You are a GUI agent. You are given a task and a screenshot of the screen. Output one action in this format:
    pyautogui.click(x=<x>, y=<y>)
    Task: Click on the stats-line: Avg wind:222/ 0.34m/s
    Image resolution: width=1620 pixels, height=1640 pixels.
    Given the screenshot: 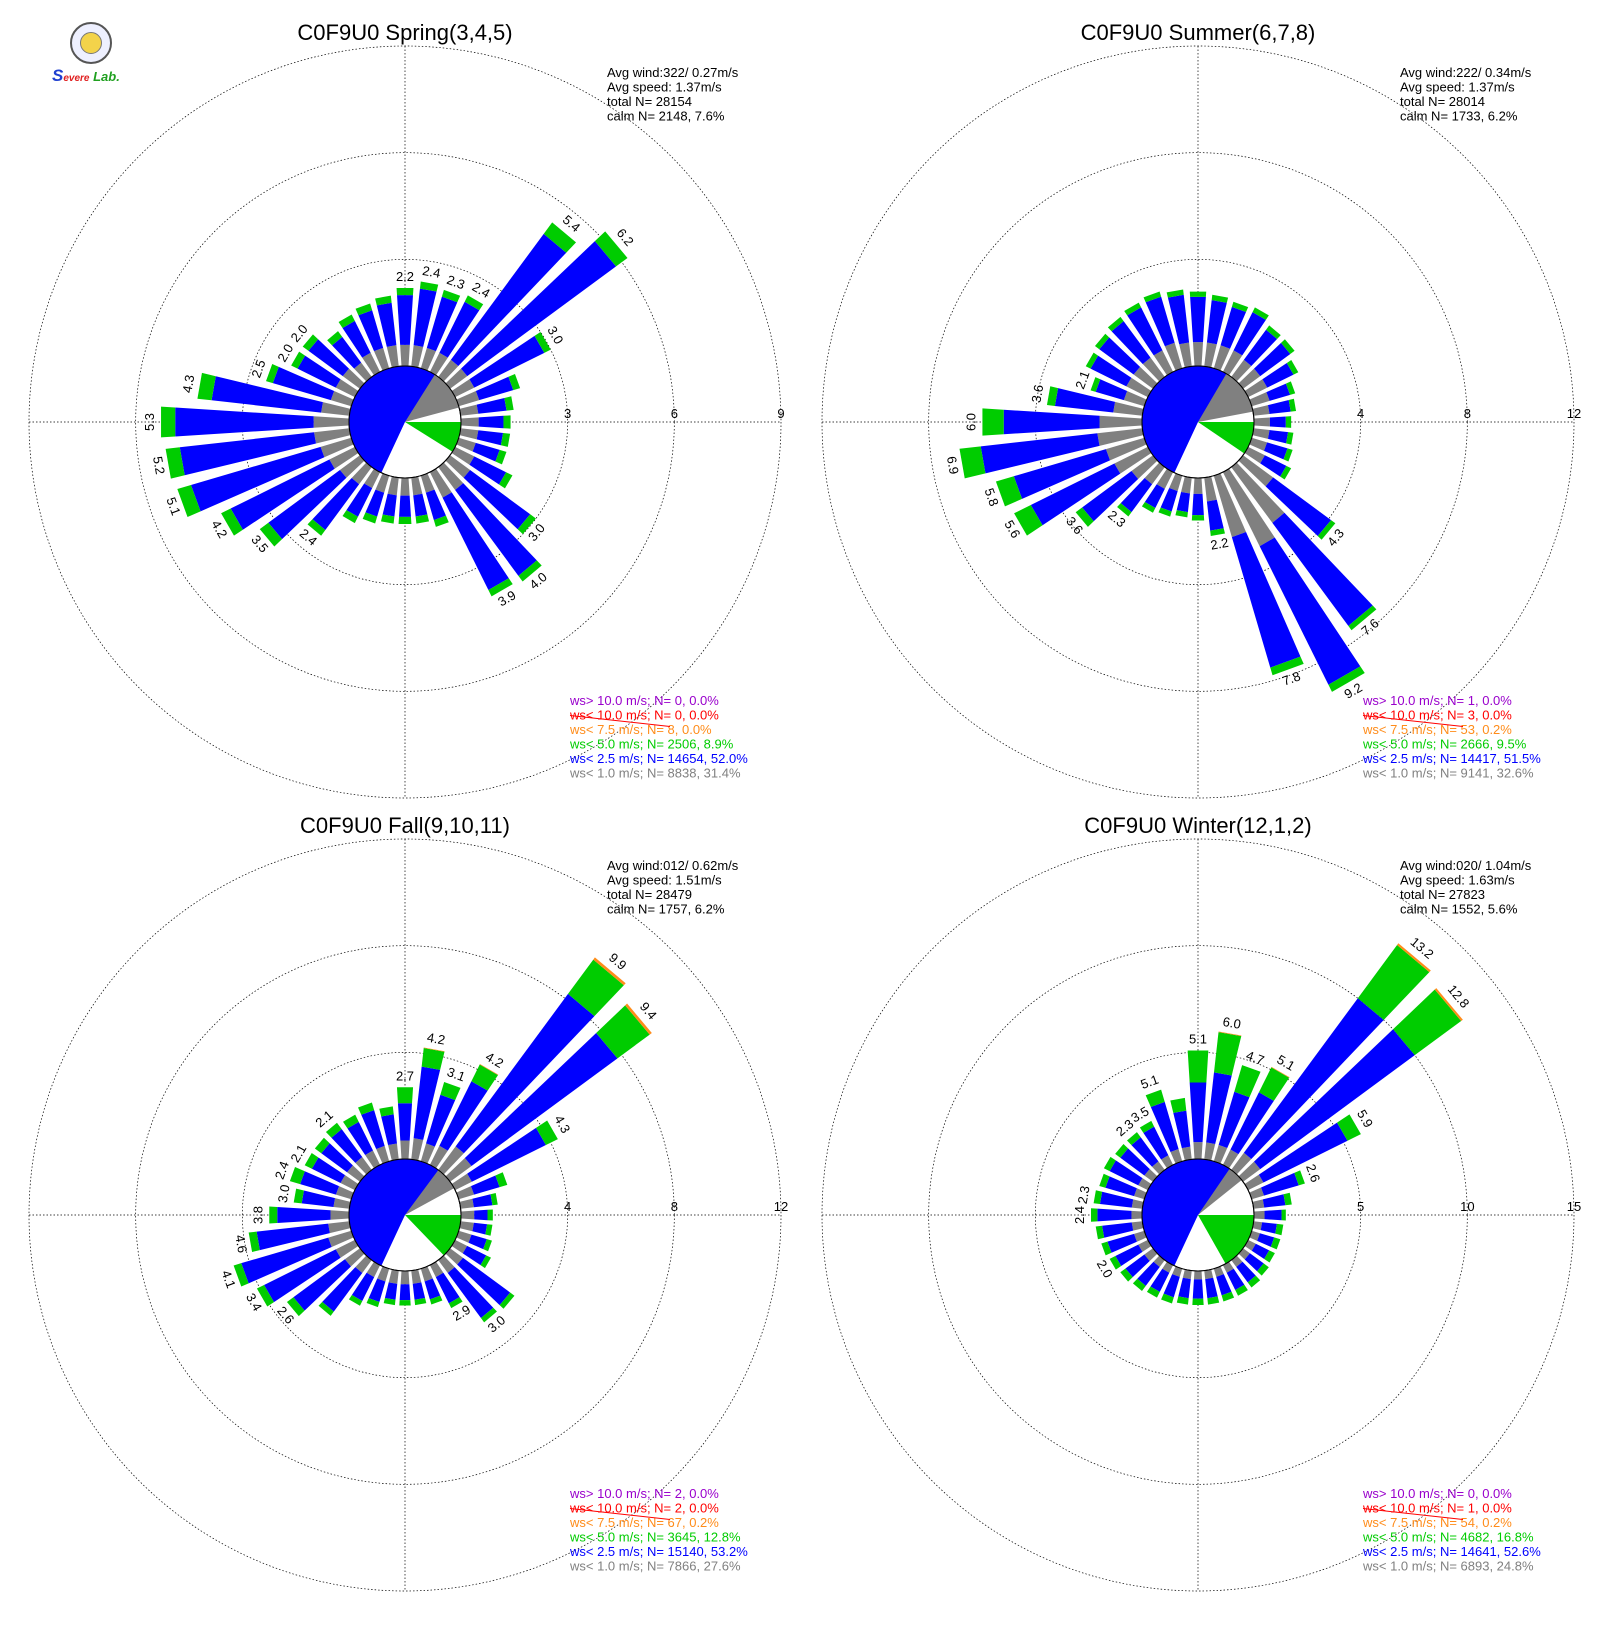 What is the action you would take?
    pyautogui.click(x=1466, y=72)
    